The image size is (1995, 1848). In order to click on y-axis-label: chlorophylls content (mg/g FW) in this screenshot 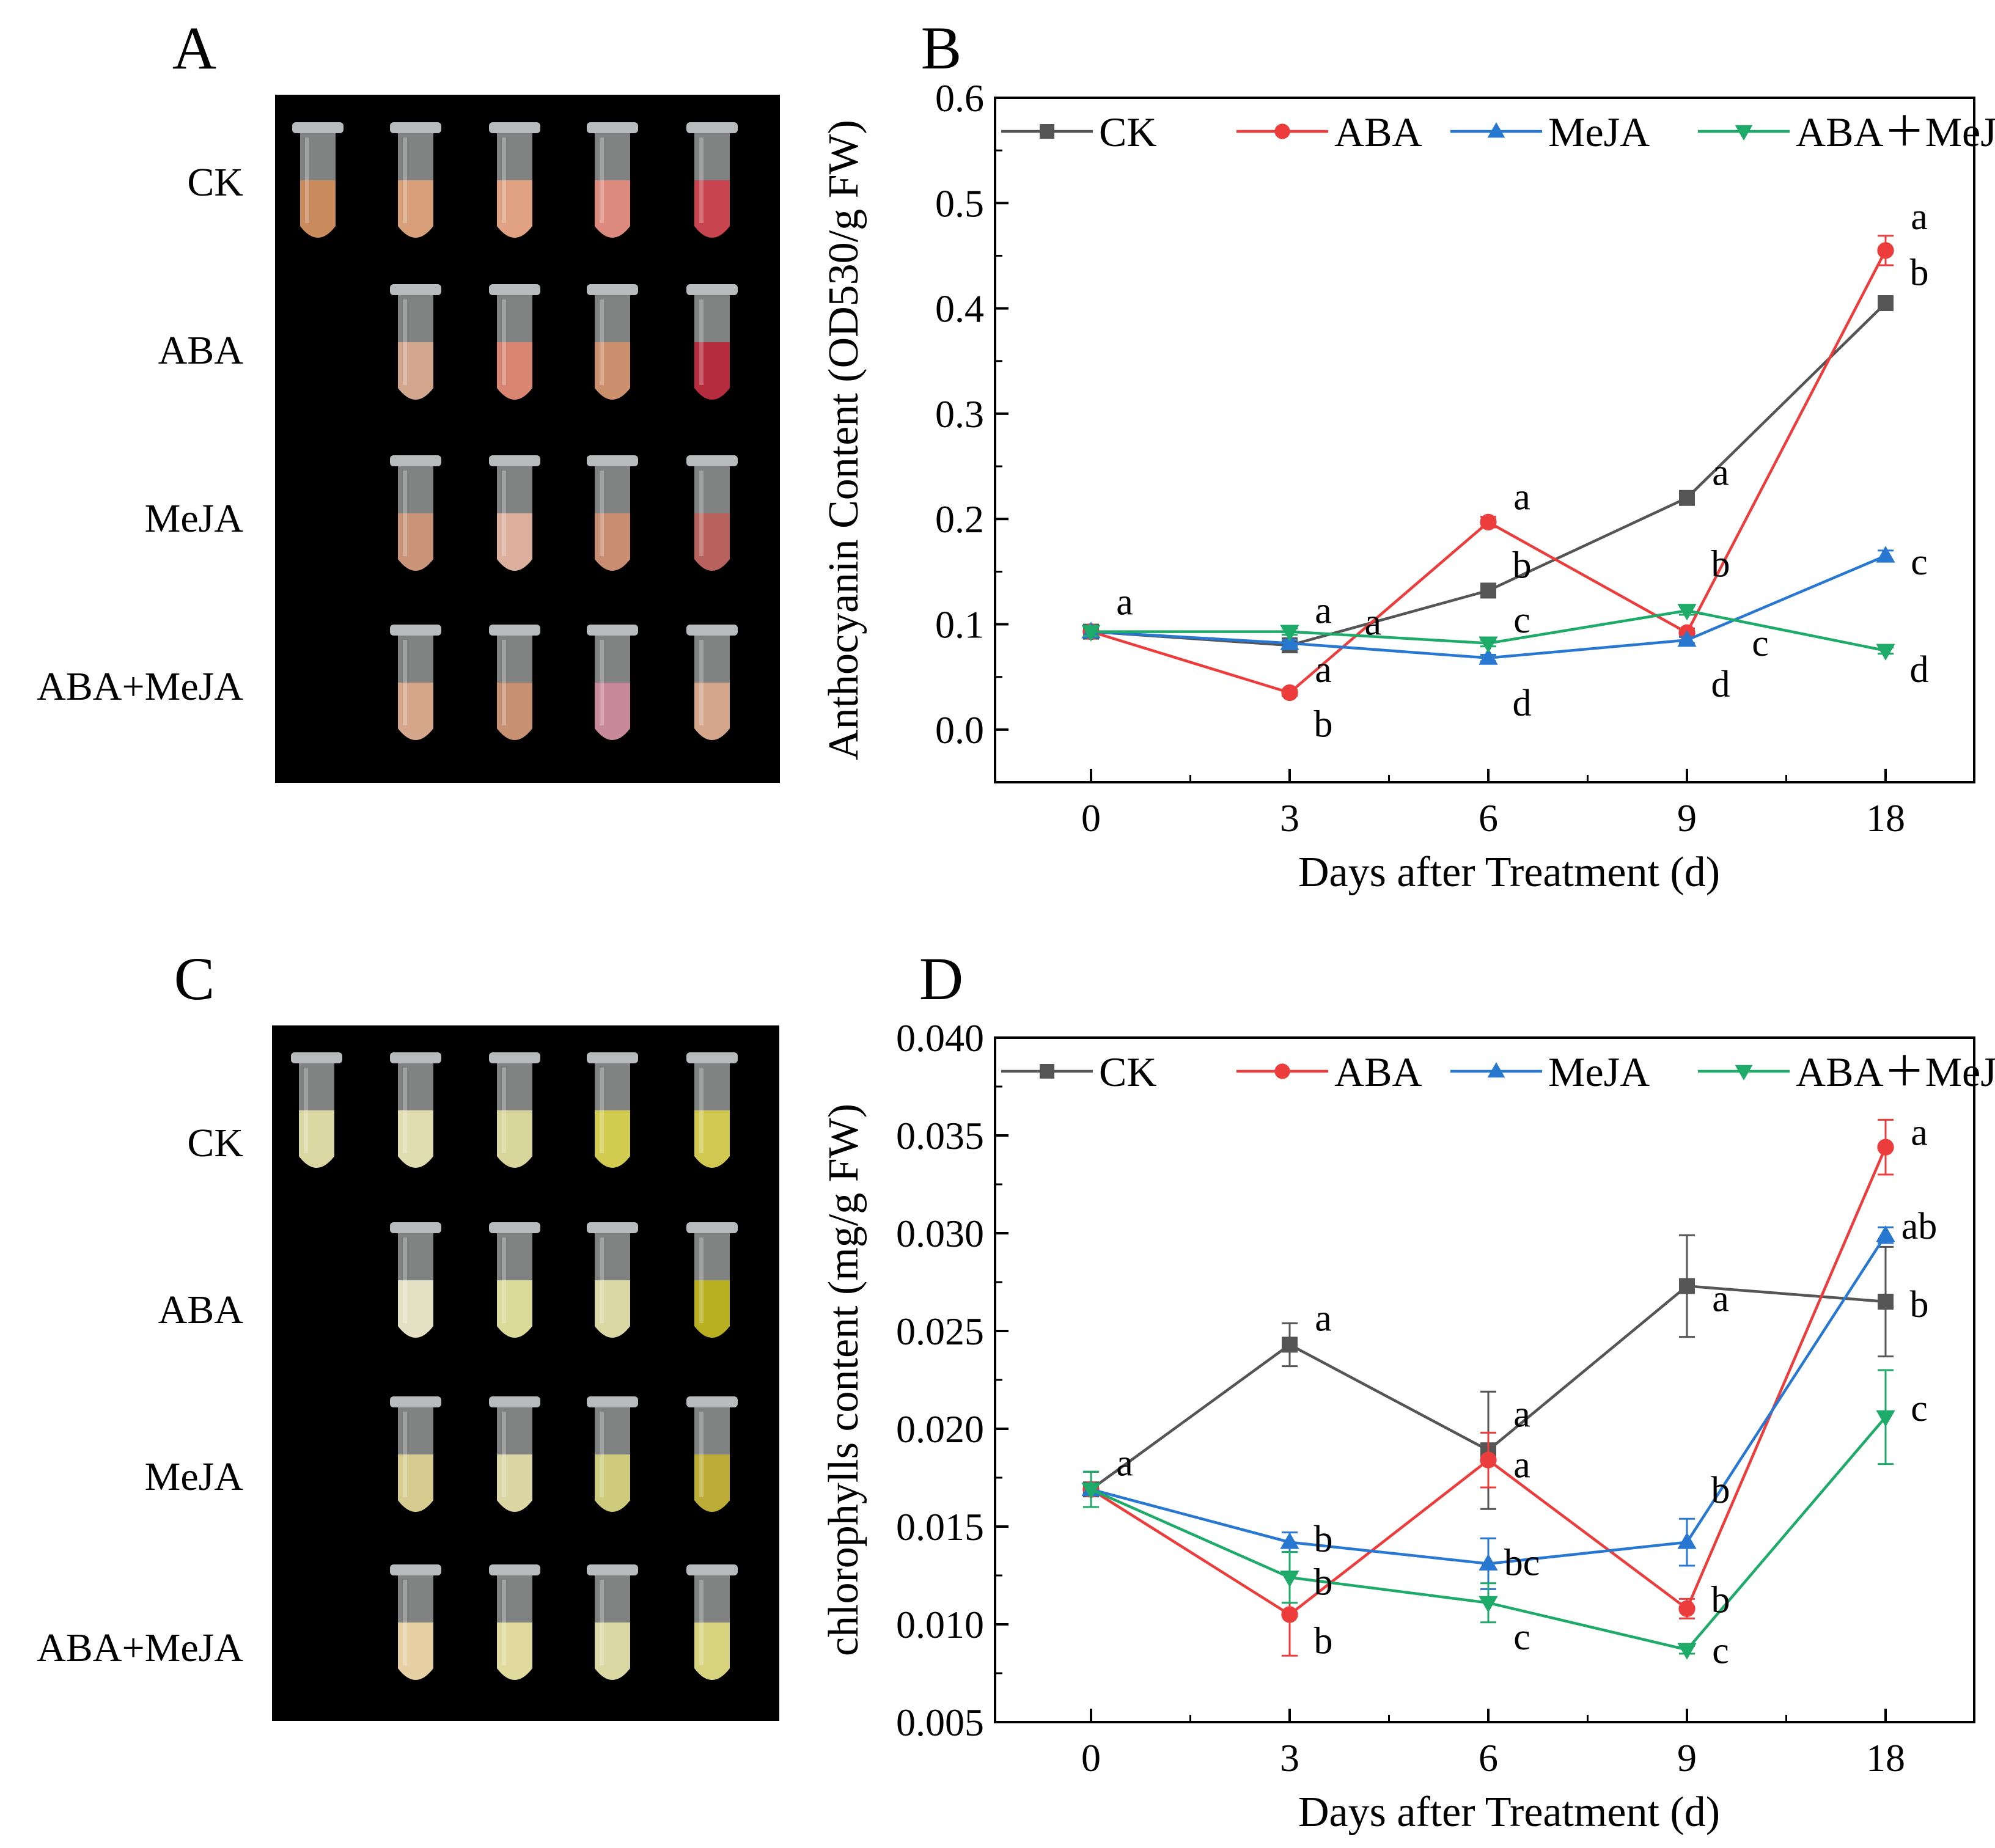, I will do `click(843, 1380)`.